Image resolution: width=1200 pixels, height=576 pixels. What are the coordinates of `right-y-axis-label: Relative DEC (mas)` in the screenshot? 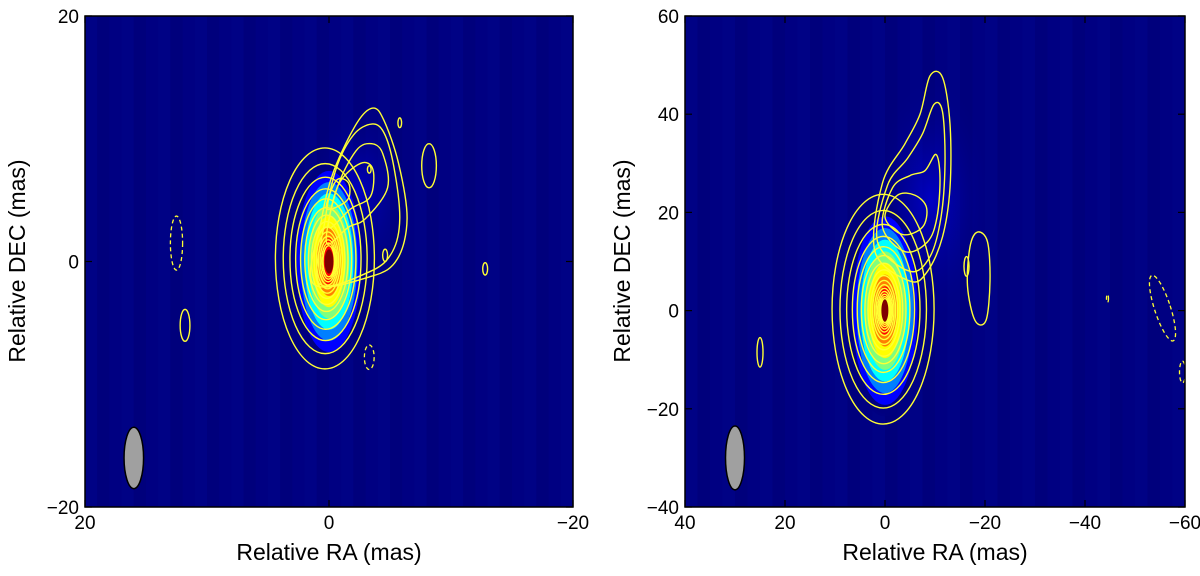 It's located at (622, 260).